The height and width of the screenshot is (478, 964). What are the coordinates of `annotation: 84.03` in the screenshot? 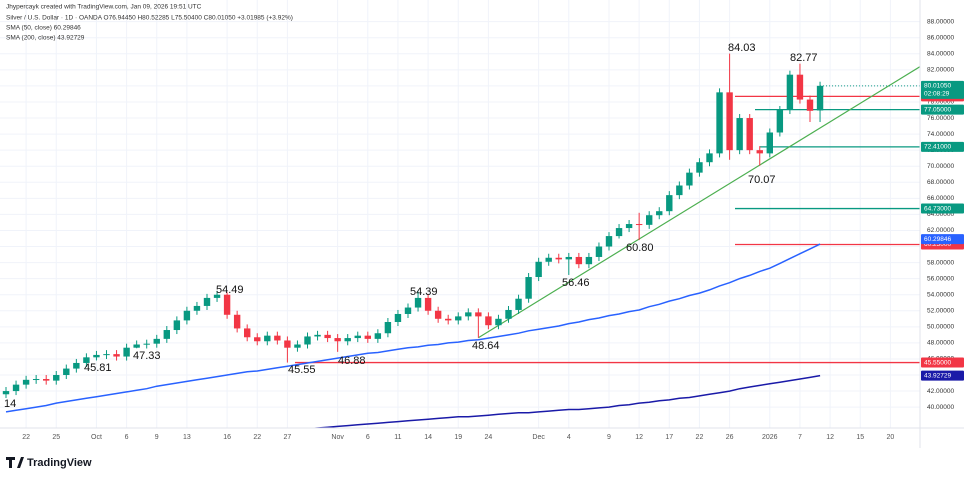 It's located at (742, 48).